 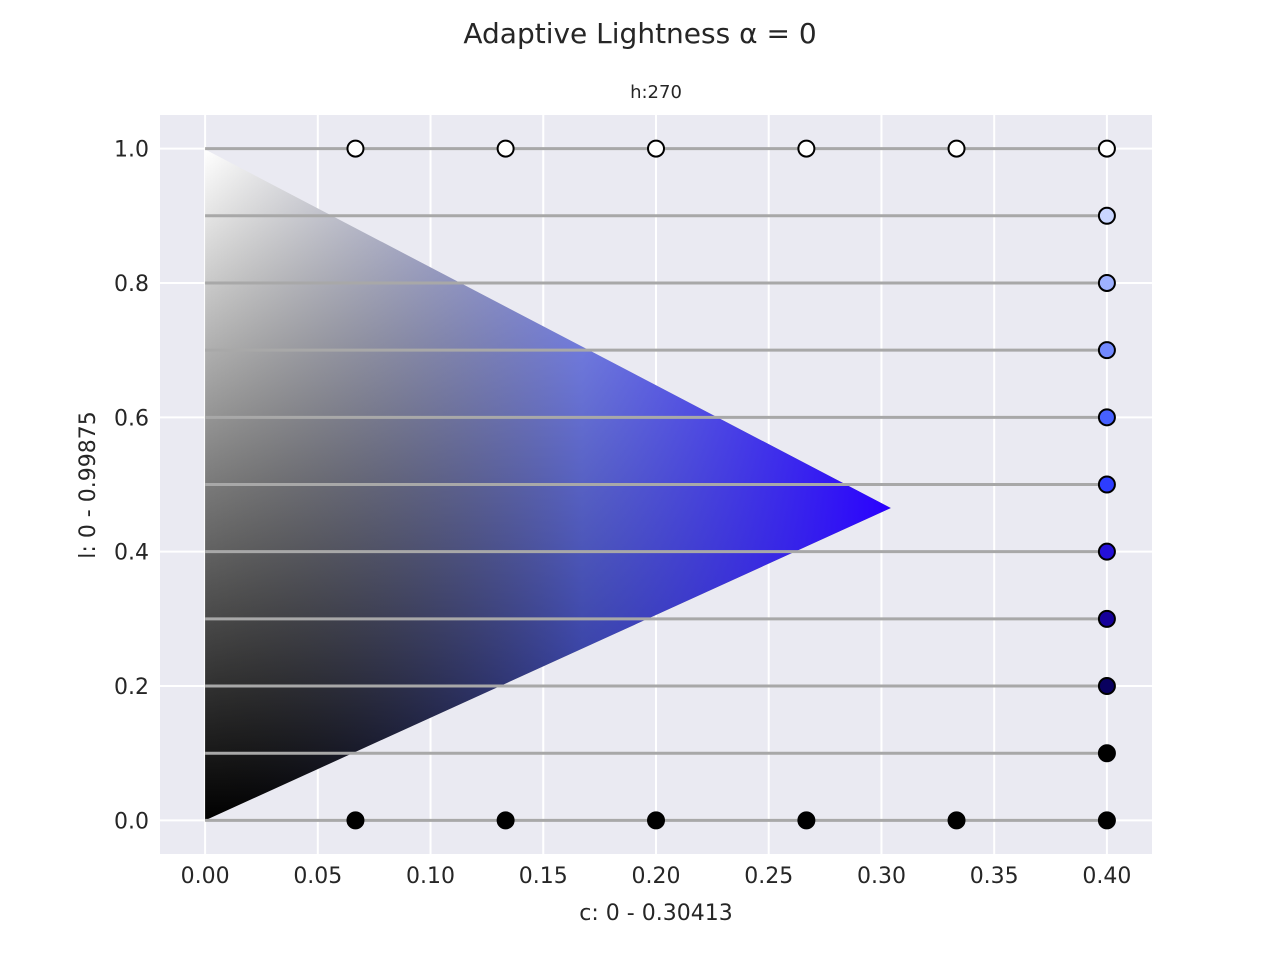 I want to click on x-tick-label-4: 0.20, so click(x=656, y=876).